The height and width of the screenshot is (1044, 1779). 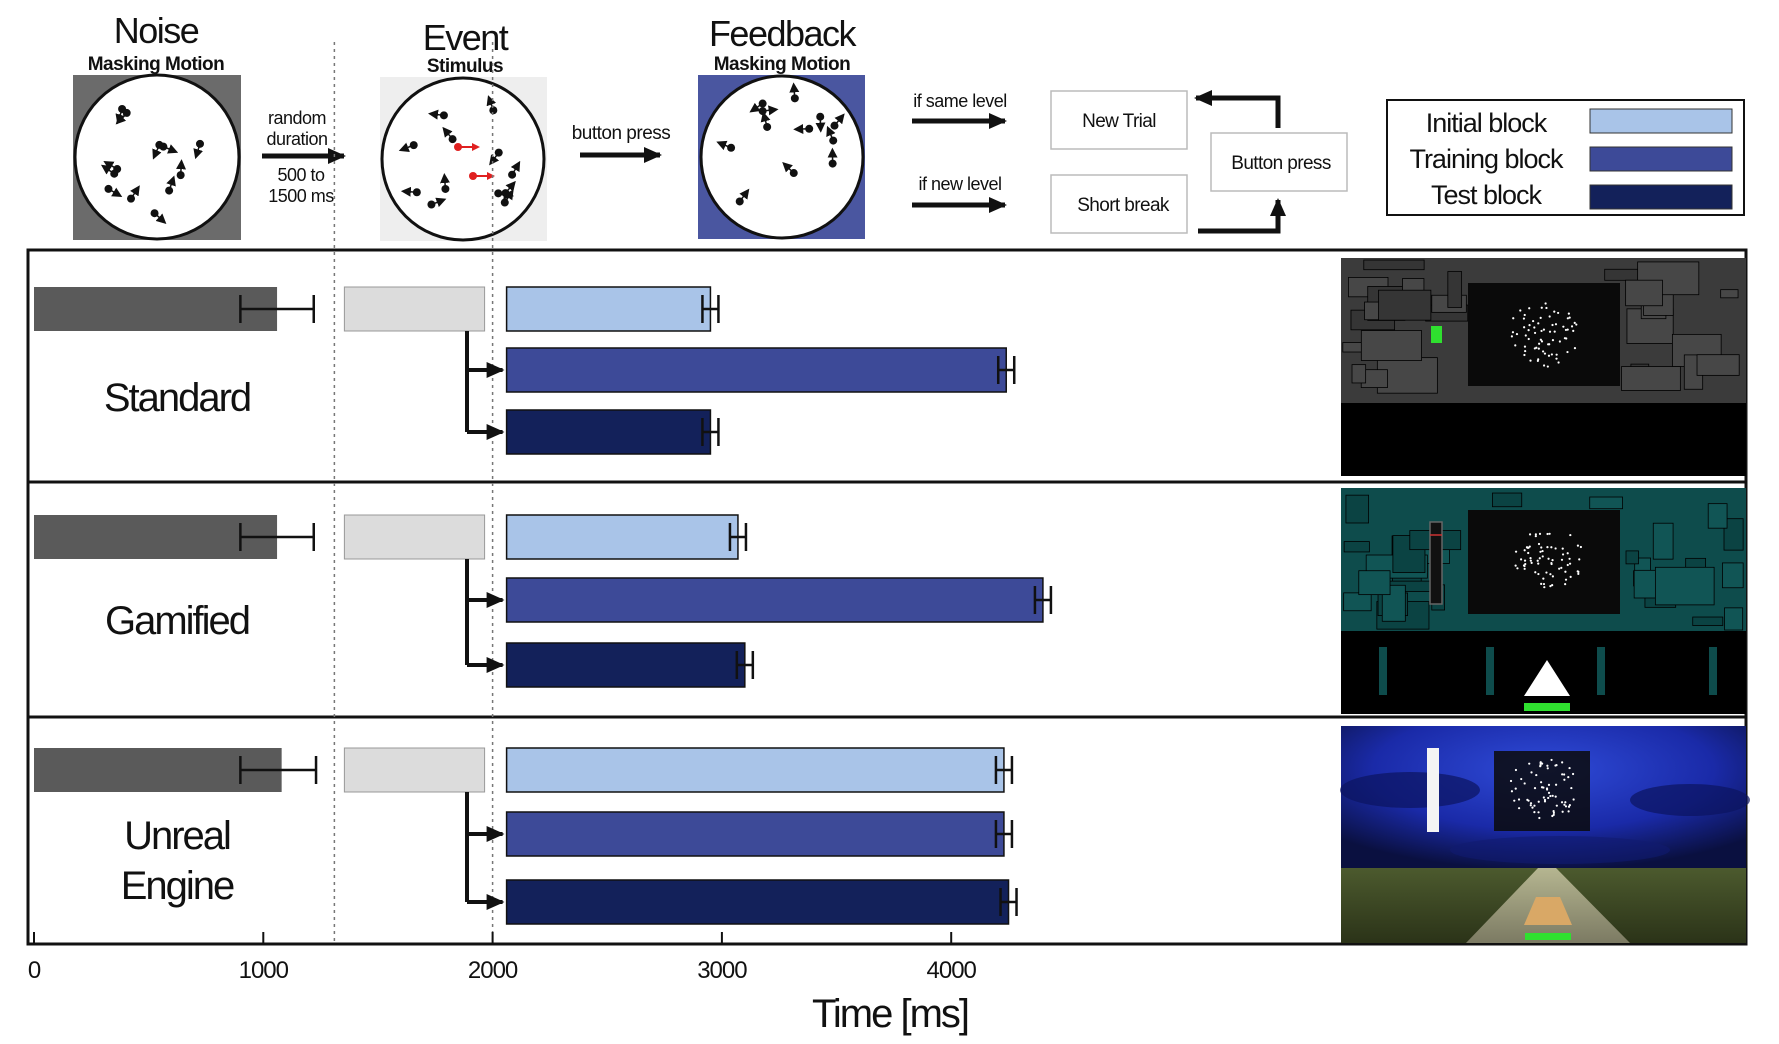 I want to click on x-tick-label-0: 0, so click(x=34, y=970).